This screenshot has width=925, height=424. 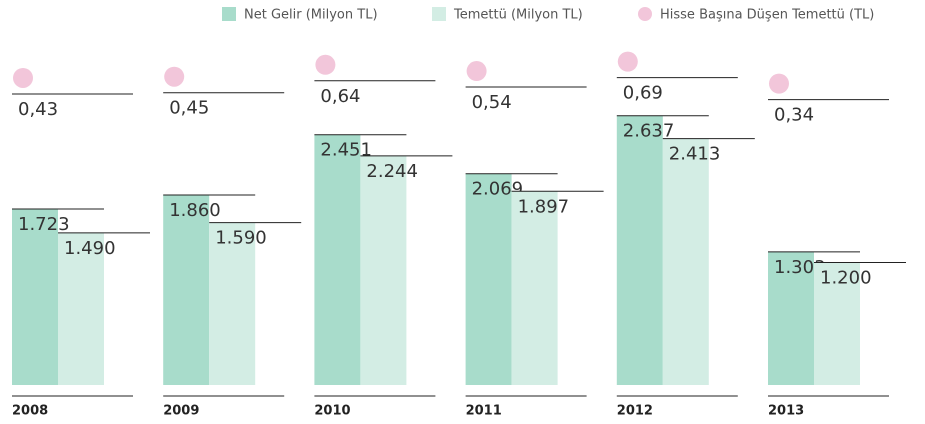 What do you see at coordinates (311, 15) in the screenshot?
I see `legend-label: Net Gelir (Milyon TL)` at bounding box center [311, 15].